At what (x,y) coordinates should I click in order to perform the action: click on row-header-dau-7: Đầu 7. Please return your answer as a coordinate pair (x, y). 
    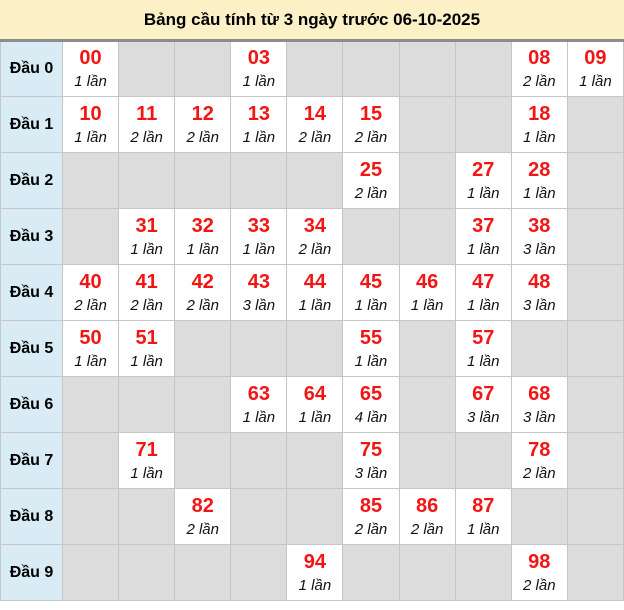
    Looking at the image, I should click on (31, 460).